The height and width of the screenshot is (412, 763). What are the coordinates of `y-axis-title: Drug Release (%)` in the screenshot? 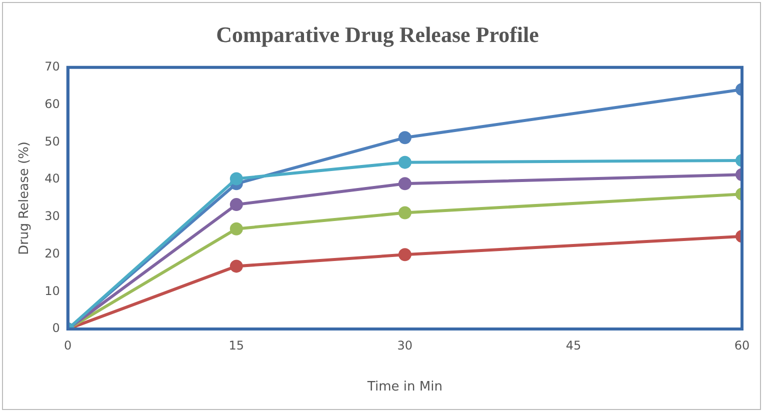 It's located at (24, 198).